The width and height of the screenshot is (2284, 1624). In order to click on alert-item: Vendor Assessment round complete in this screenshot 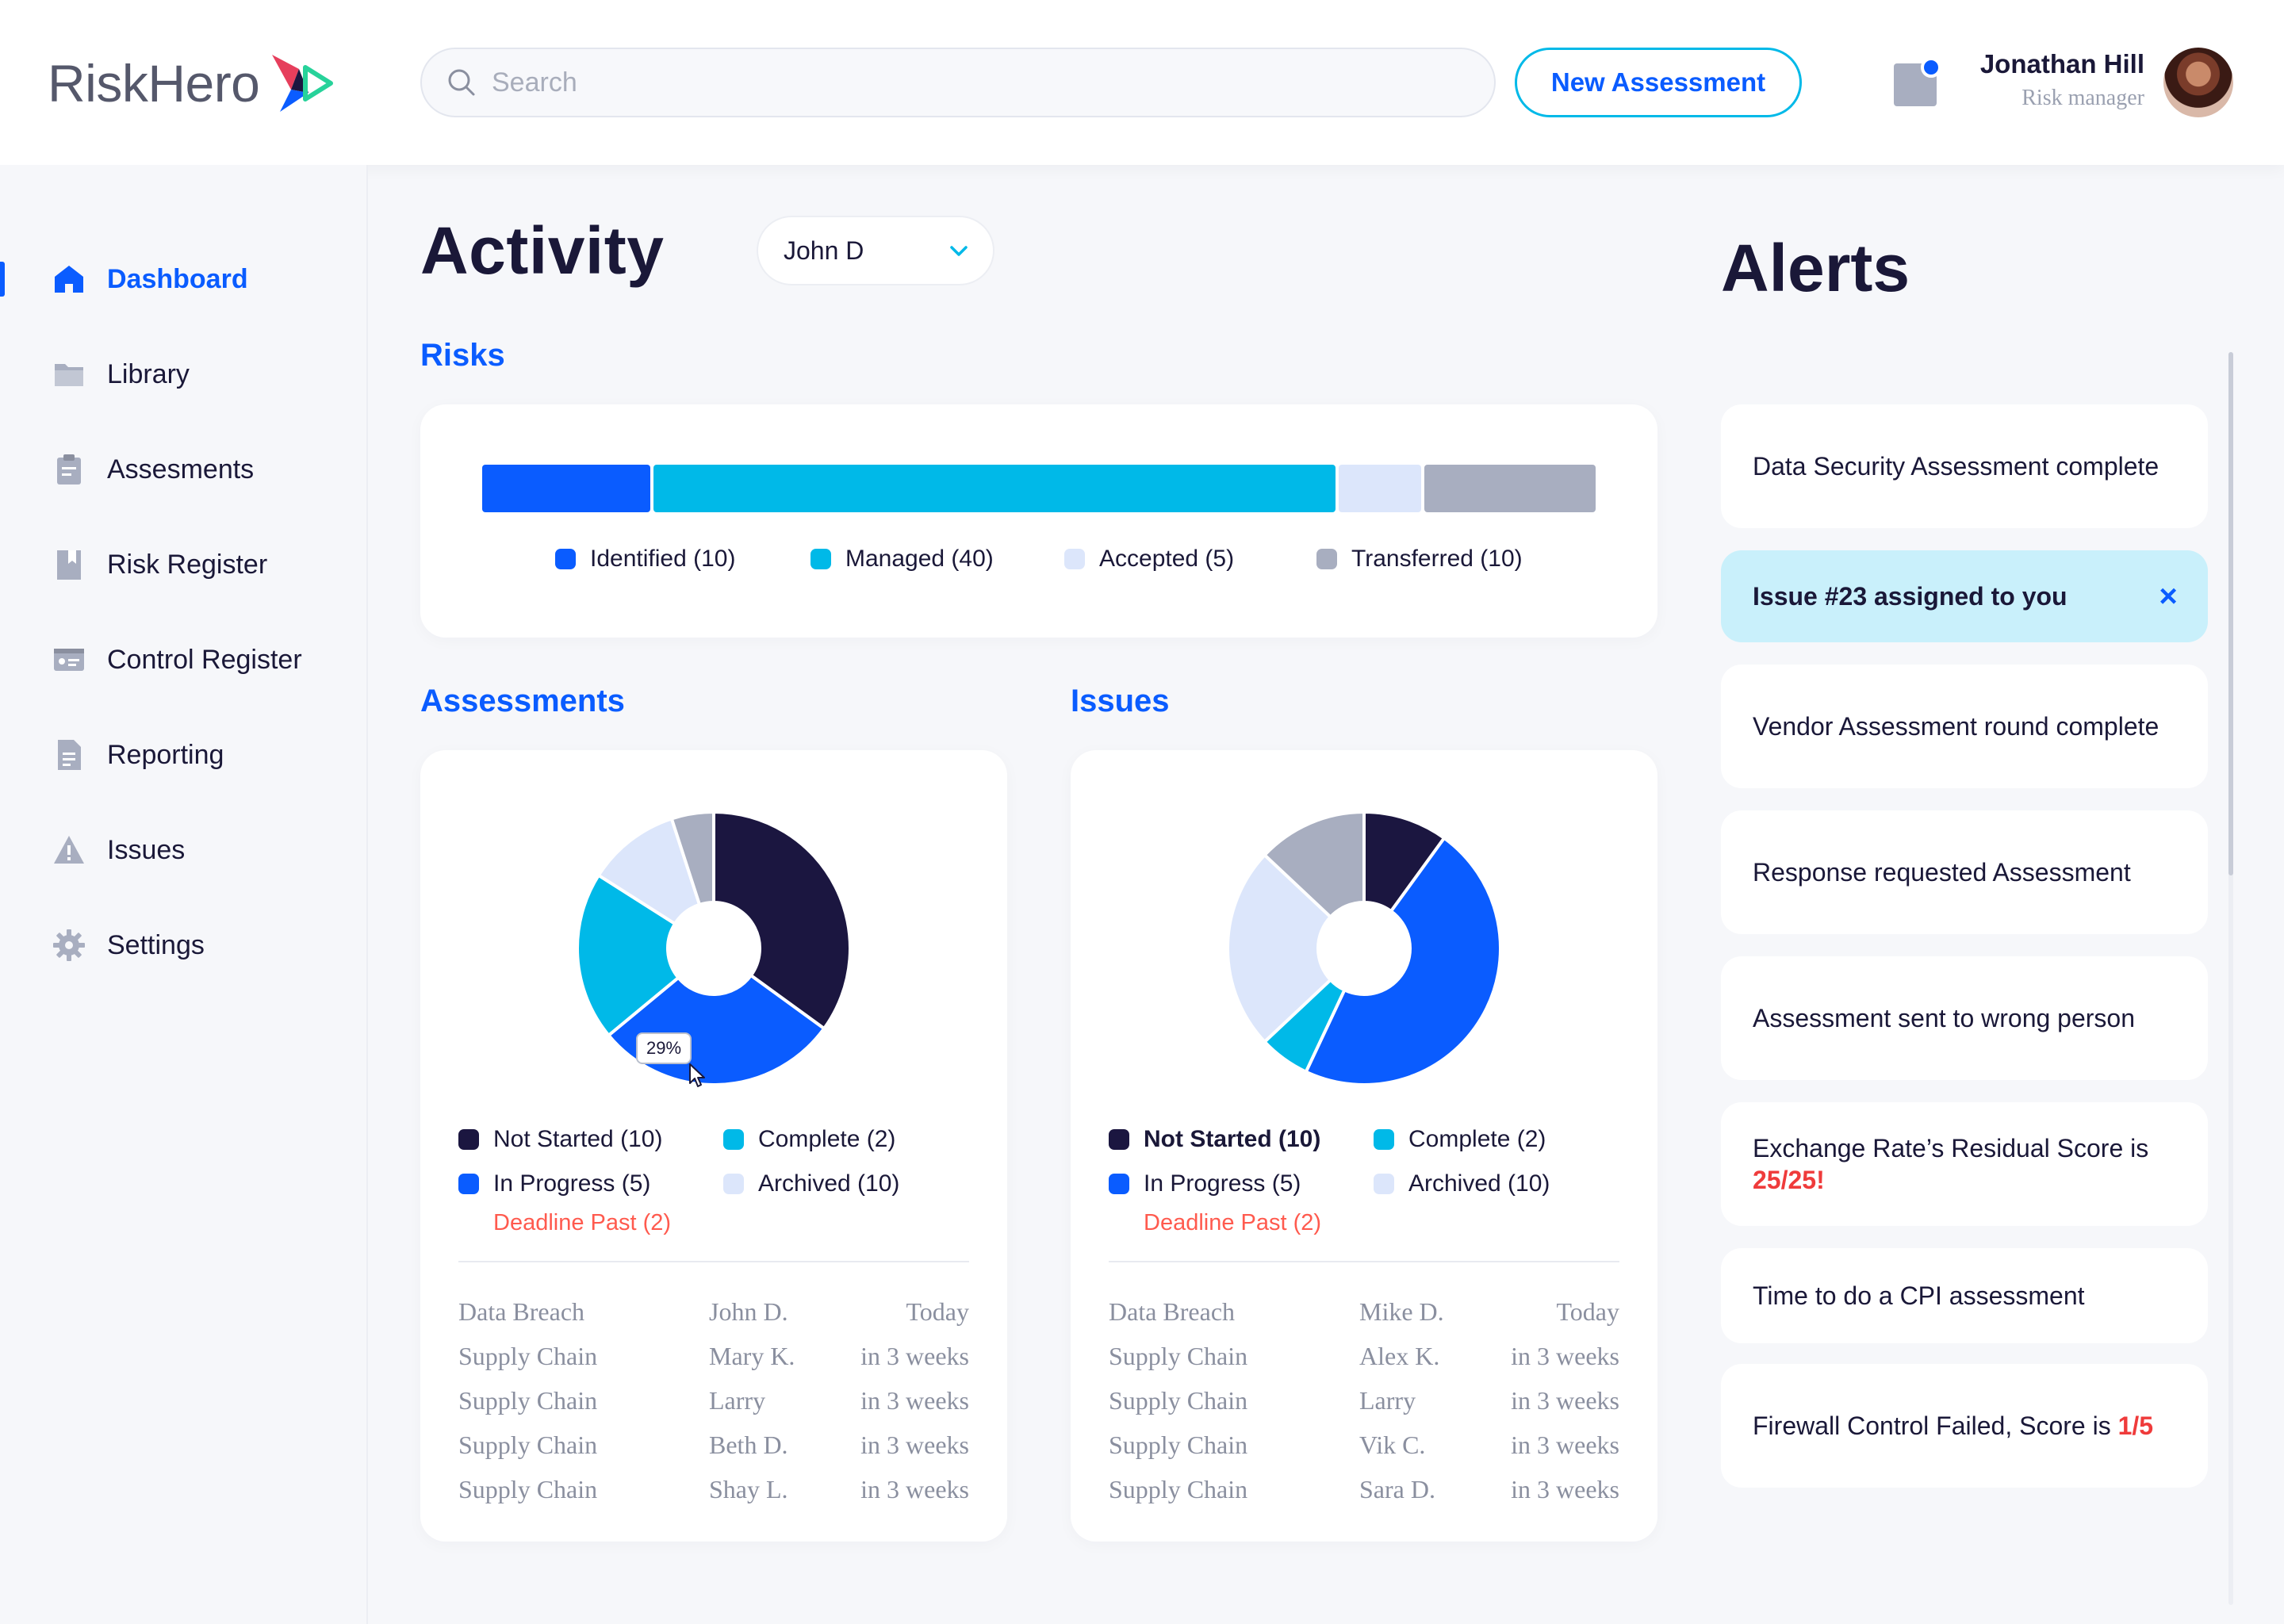, I will do `click(1964, 726)`.